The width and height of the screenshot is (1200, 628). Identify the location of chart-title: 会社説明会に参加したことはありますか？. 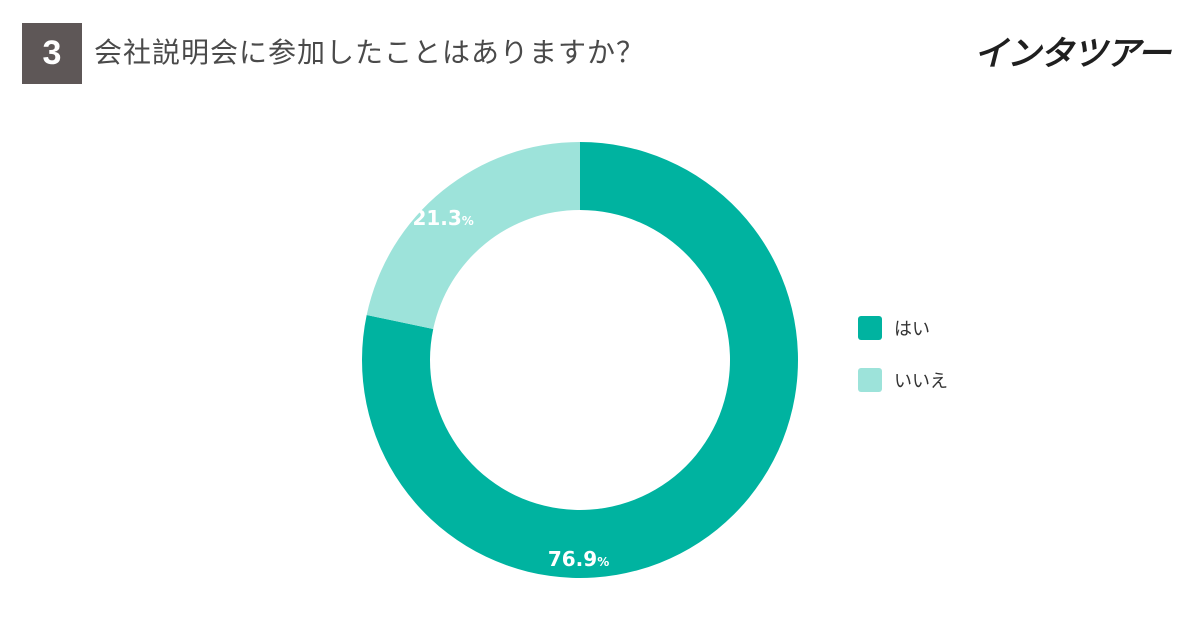
(370, 52).